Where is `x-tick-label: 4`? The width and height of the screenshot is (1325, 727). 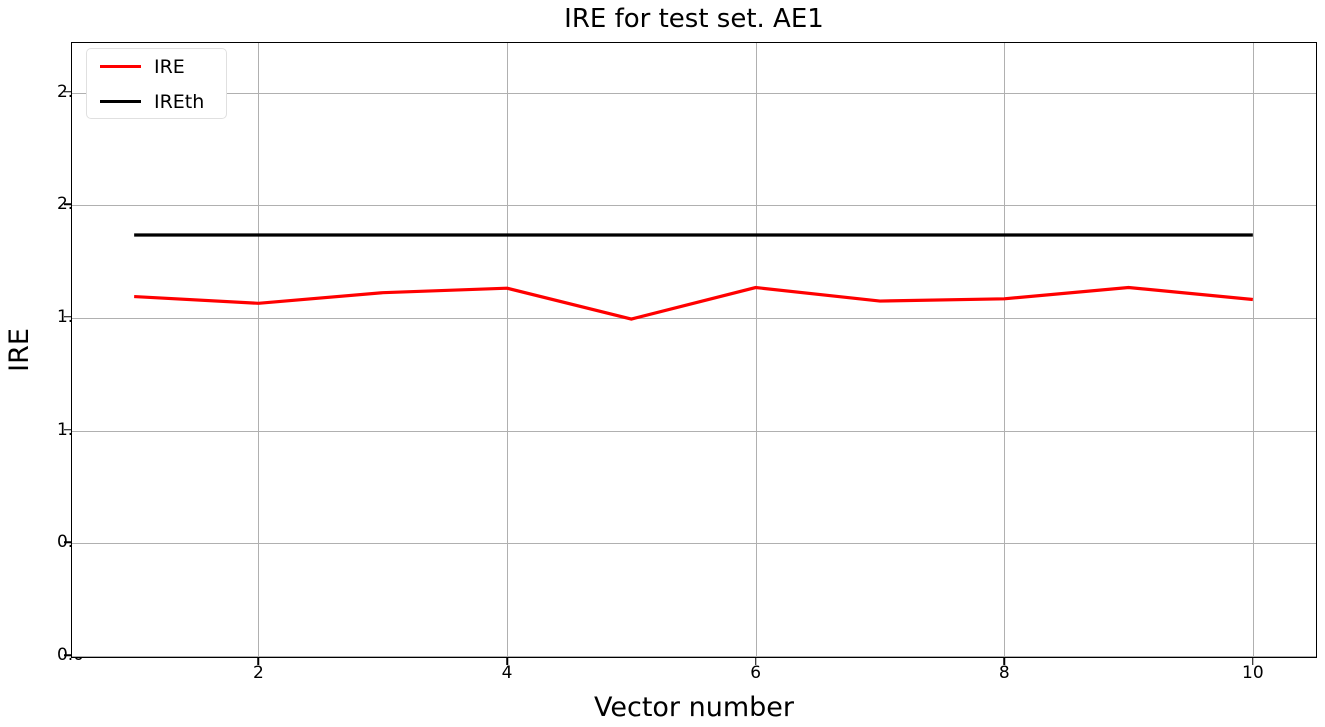 x-tick-label: 4 is located at coordinates (507, 673).